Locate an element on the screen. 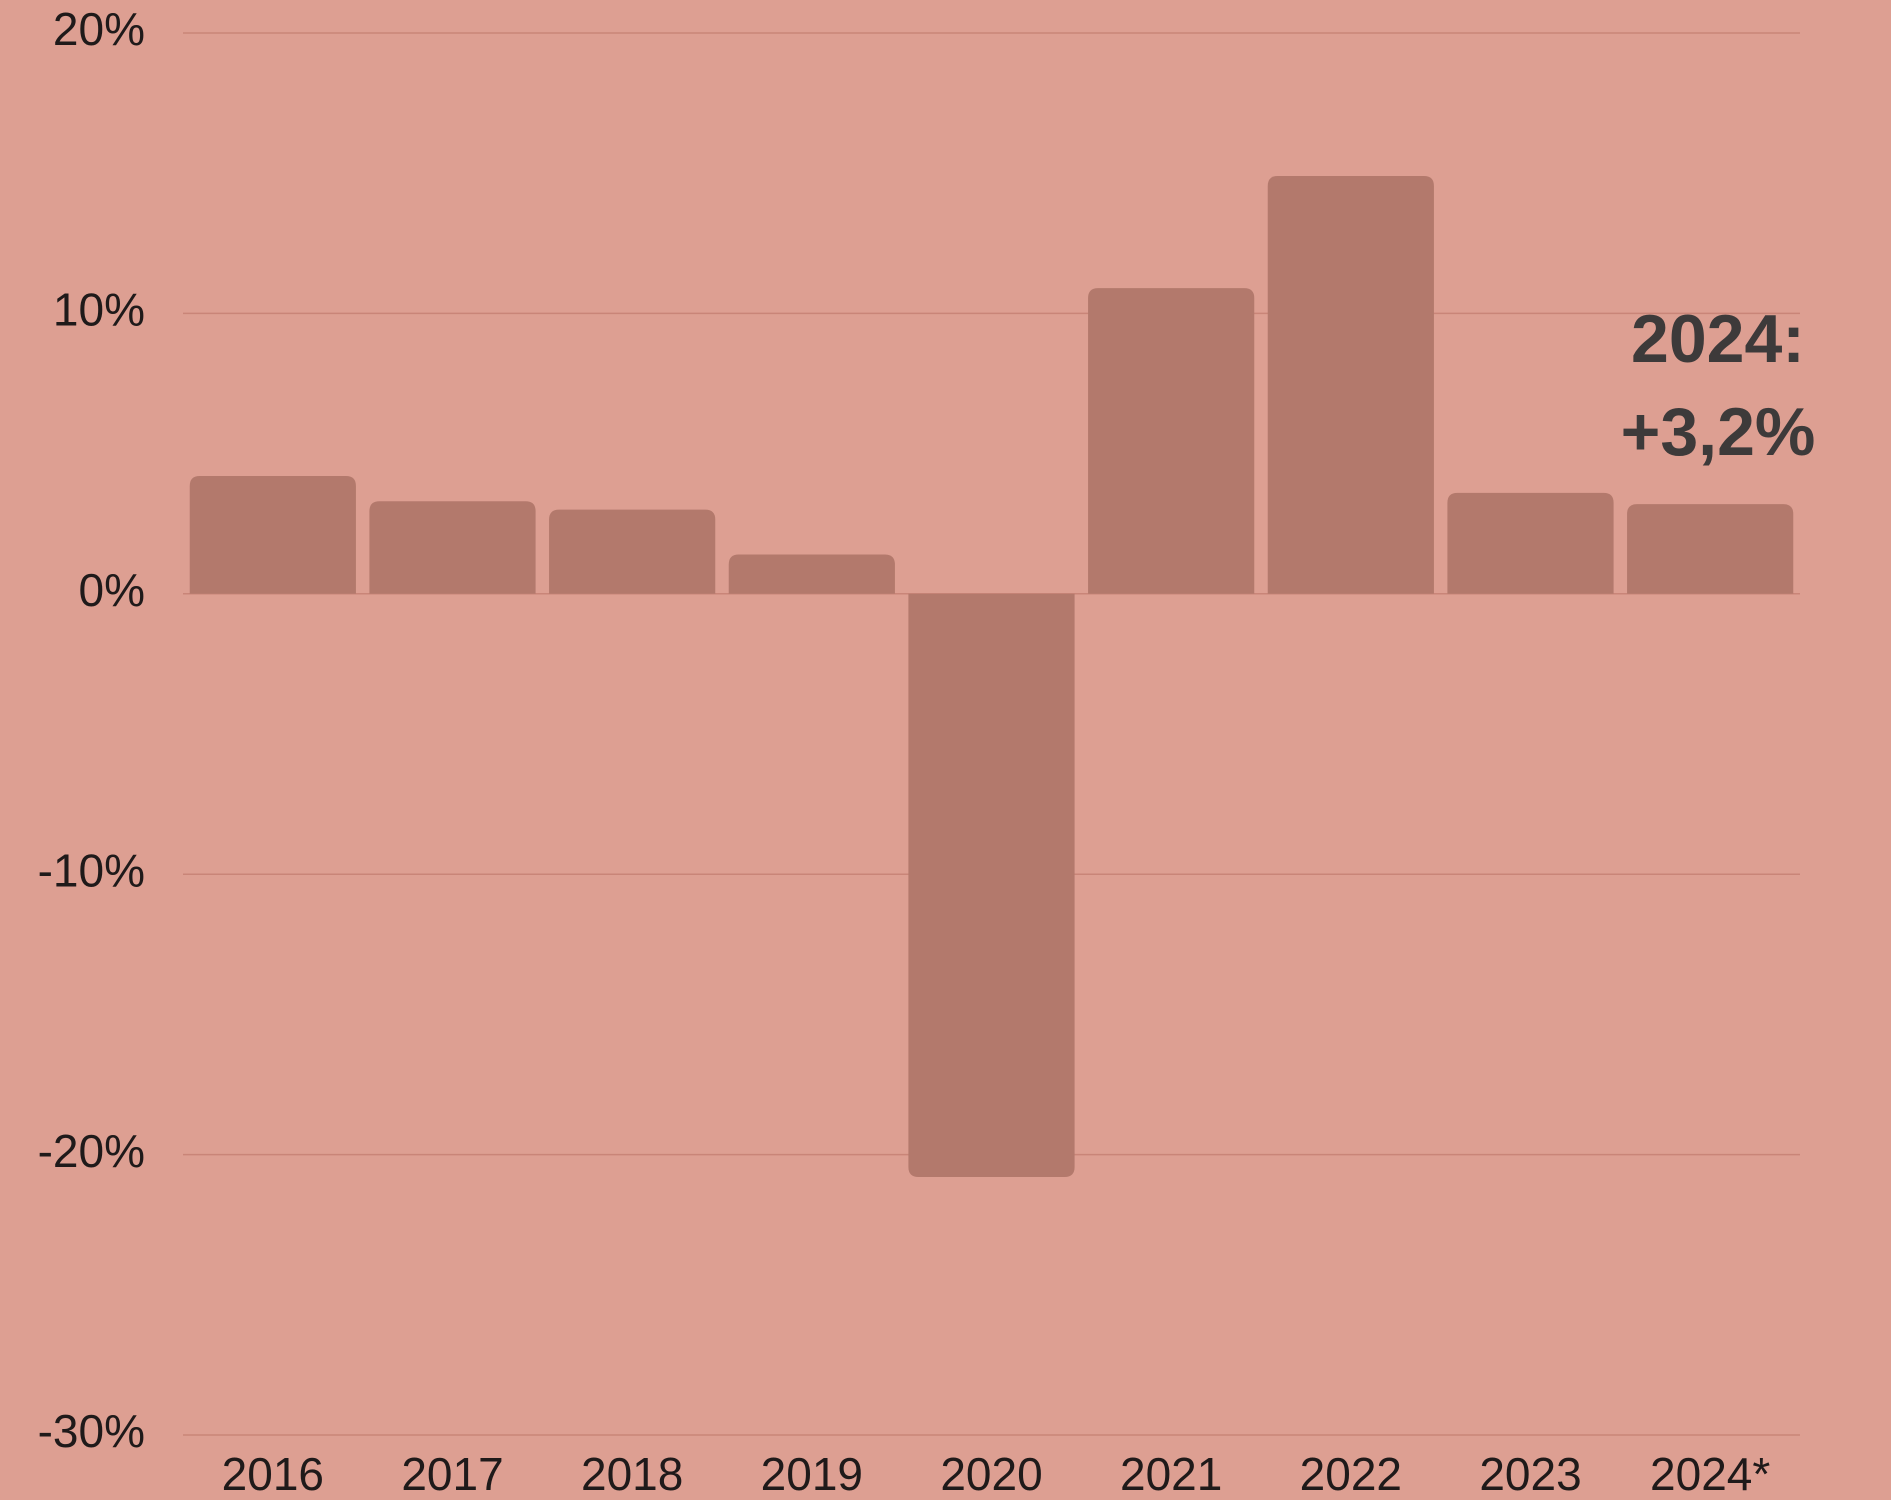  y-tick-label: 20% is located at coordinates (99, 29).